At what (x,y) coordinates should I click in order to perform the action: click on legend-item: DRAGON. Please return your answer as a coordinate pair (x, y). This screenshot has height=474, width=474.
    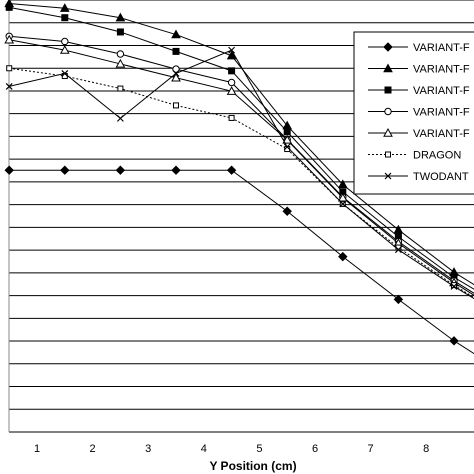
    Looking at the image, I should click on (414, 156).